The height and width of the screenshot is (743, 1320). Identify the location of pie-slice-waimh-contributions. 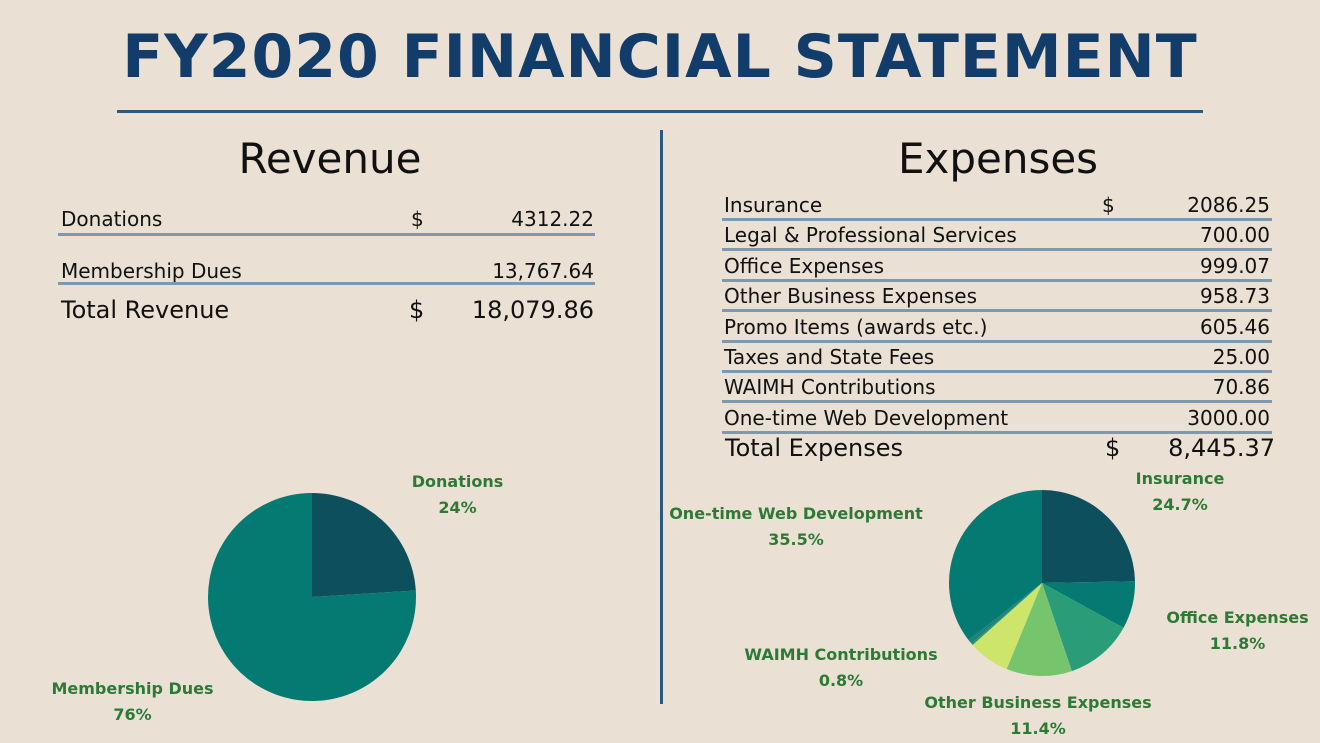
(1005, 613).